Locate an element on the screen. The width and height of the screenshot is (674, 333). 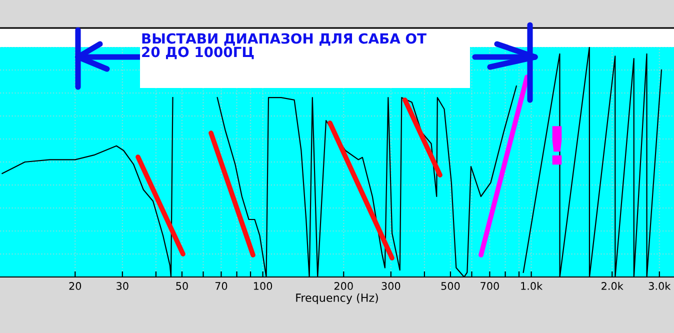
x-tick-label: 500 is located at coordinates (450, 286).